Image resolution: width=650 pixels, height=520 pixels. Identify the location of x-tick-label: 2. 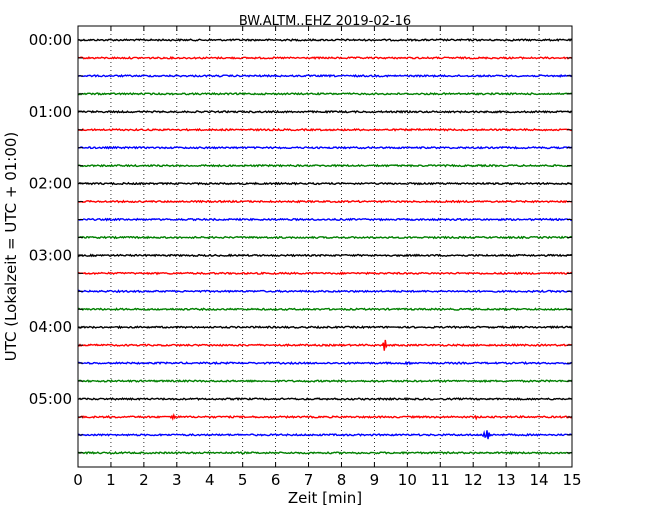
(144, 480).